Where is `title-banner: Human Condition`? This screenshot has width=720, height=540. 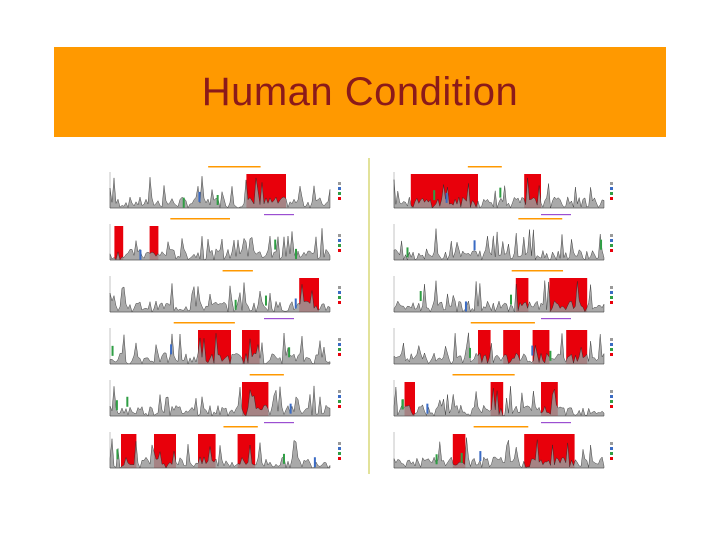 title-banner: Human Condition is located at coordinates (360, 92).